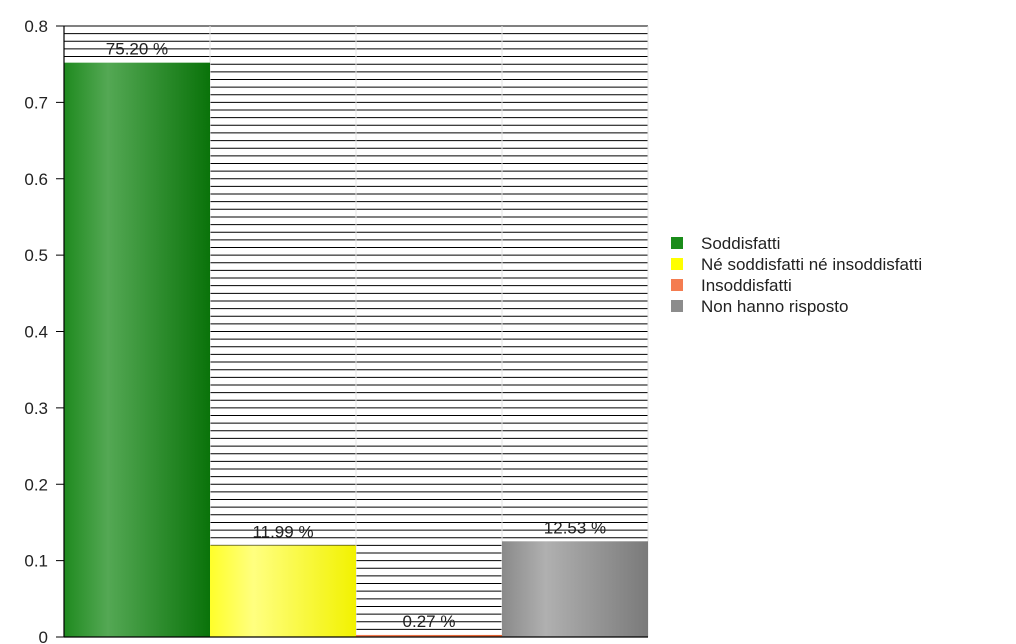  Describe the element at coordinates (282, 531) in the screenshot. I see `data-label: 11.99 %` at that location.